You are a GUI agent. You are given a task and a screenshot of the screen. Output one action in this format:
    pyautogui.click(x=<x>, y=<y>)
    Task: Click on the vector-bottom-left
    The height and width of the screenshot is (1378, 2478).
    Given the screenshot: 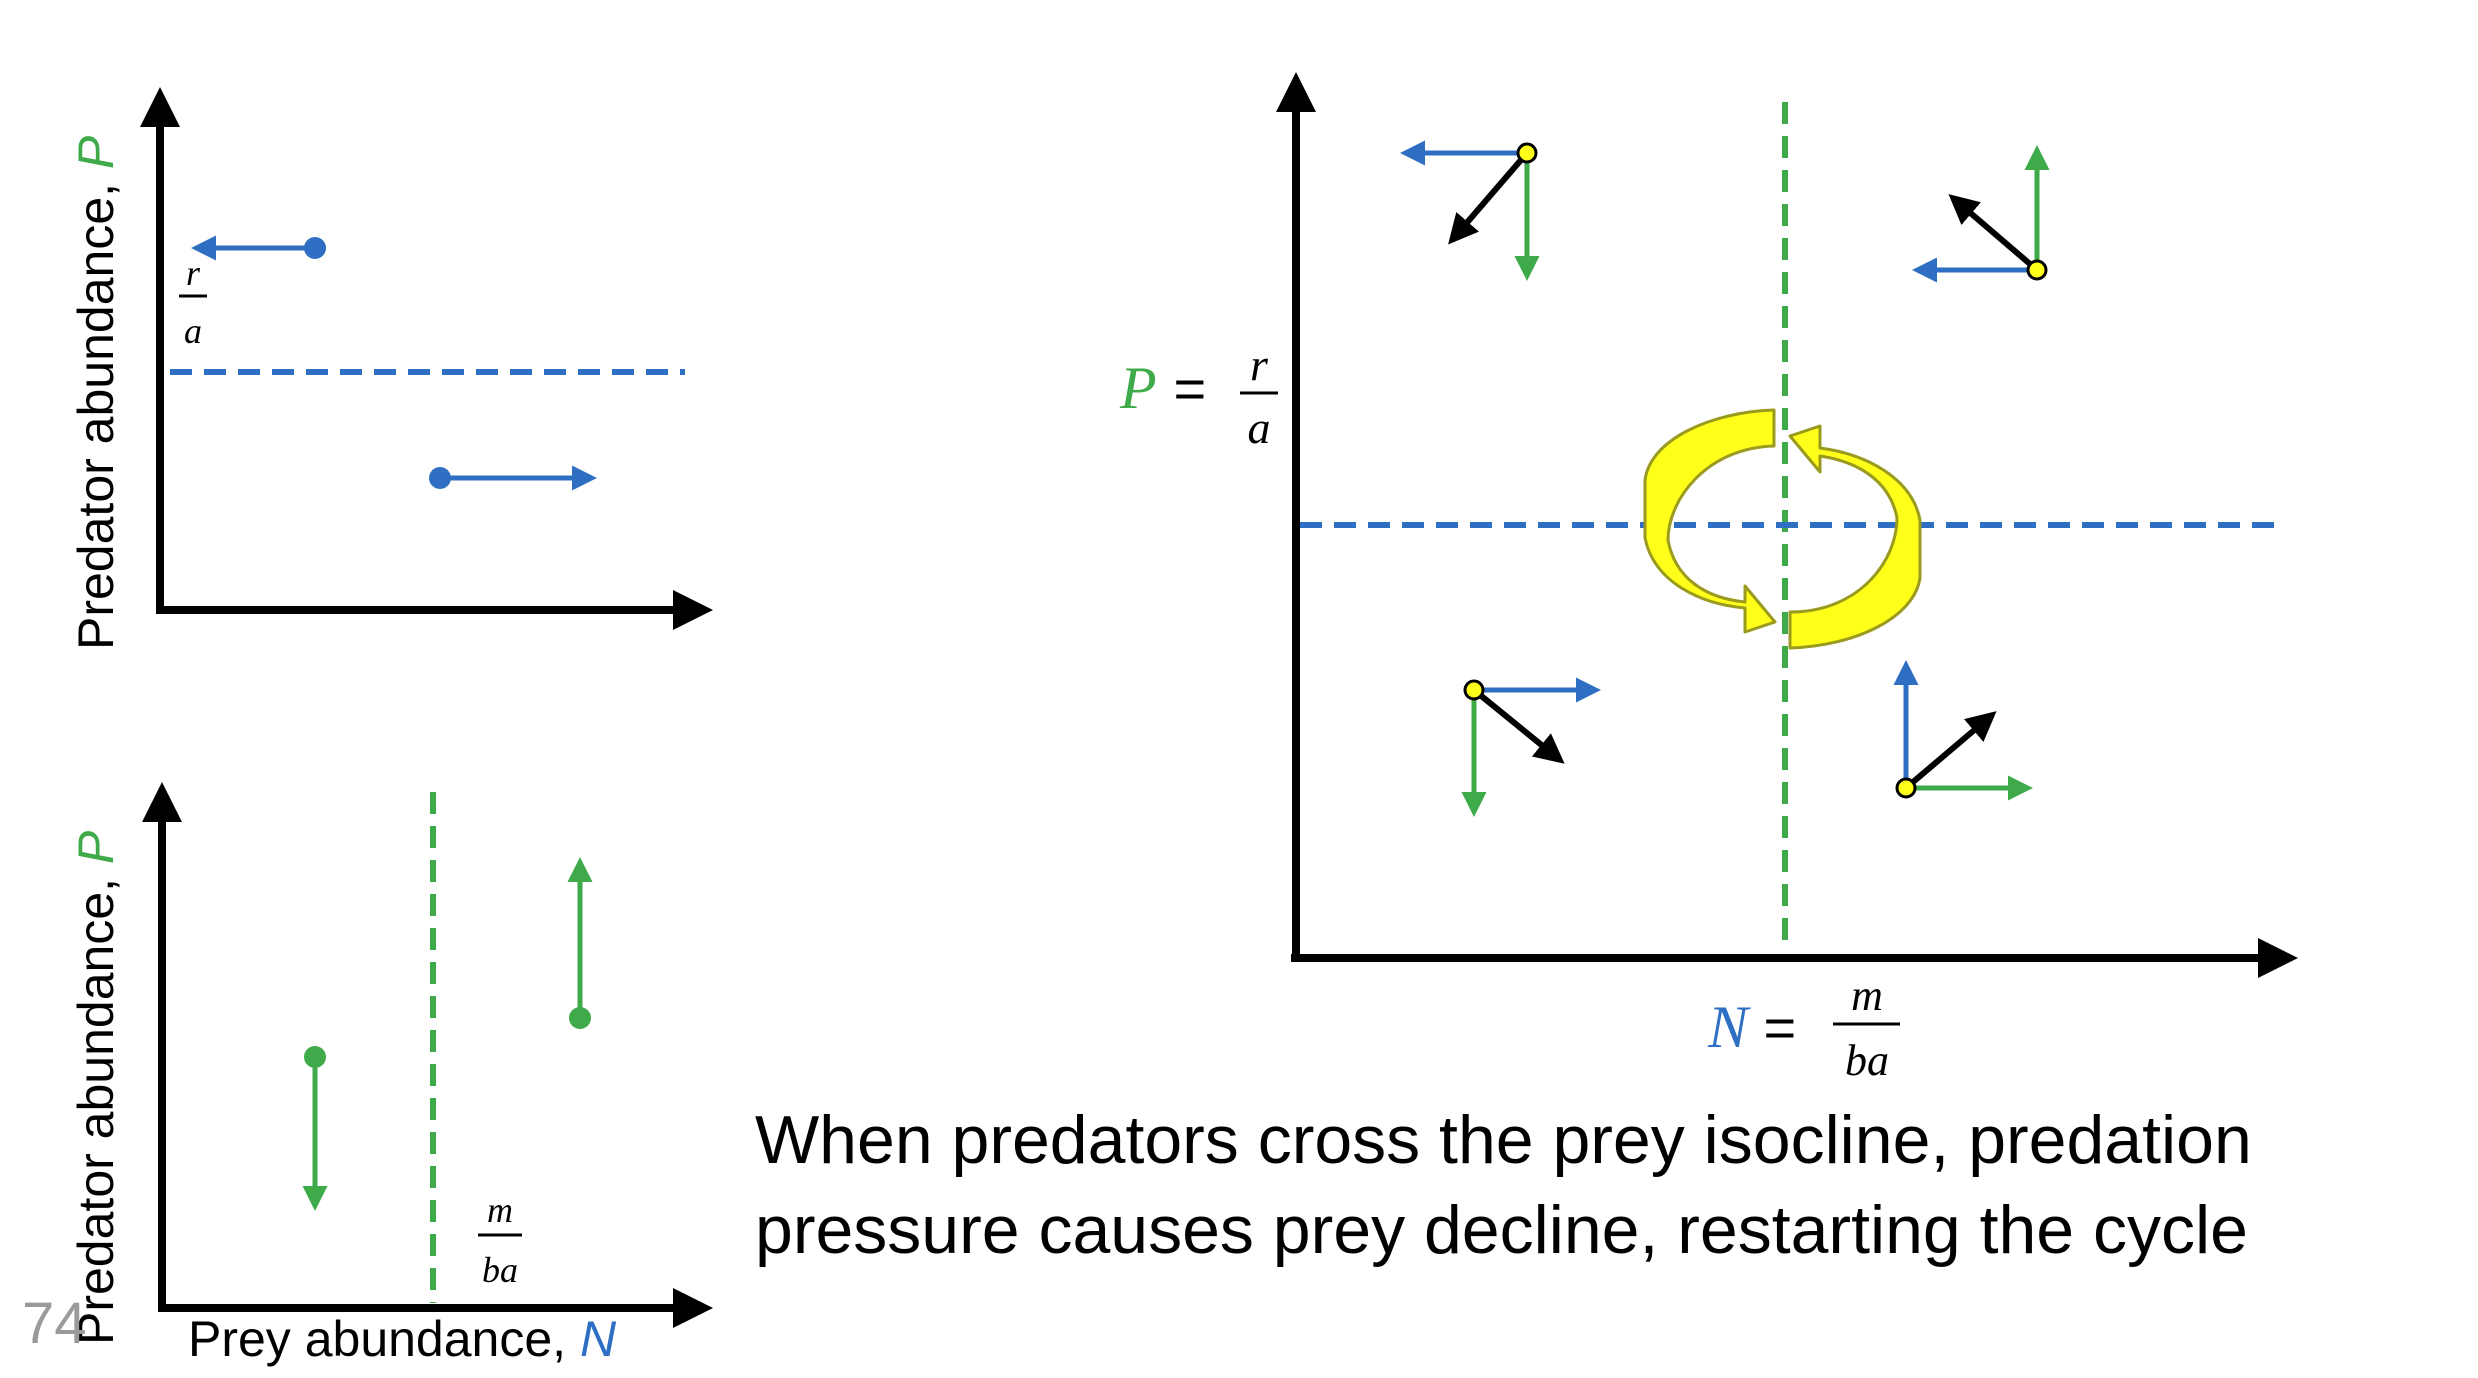 What is the action you would take?
    pyautogui.click(x=1531, y=747)
    